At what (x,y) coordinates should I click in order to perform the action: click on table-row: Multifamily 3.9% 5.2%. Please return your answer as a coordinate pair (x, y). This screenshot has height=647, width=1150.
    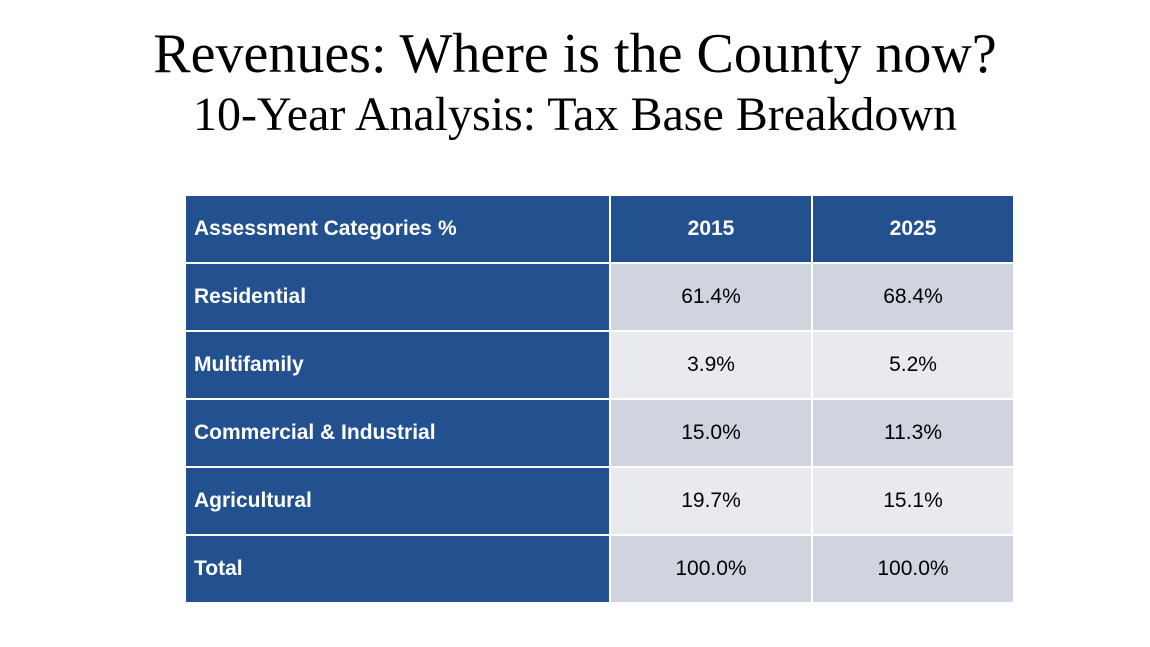
    Looking at the image, I should click on (599, 365).